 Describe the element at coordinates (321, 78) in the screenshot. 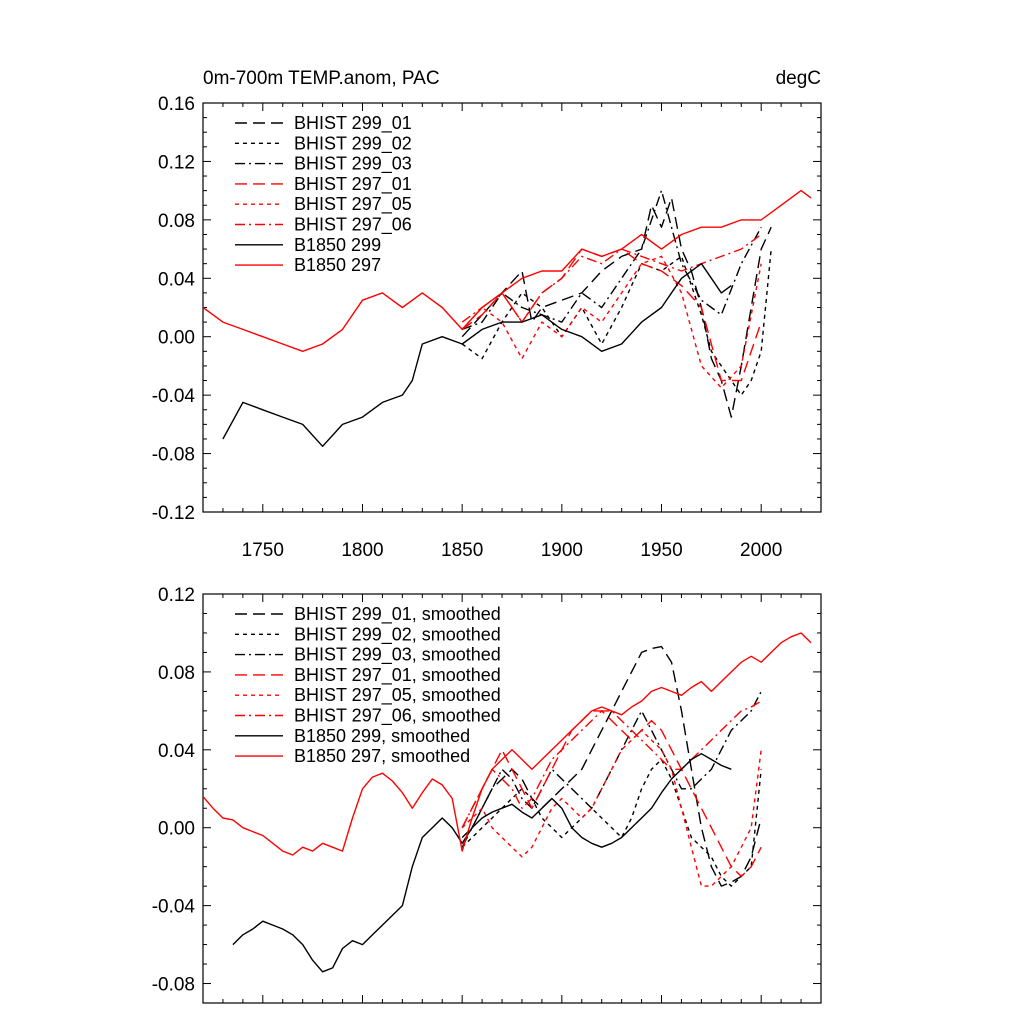

I see `chart-title: 0m-700m TEMP.anom, PAC` at that location.